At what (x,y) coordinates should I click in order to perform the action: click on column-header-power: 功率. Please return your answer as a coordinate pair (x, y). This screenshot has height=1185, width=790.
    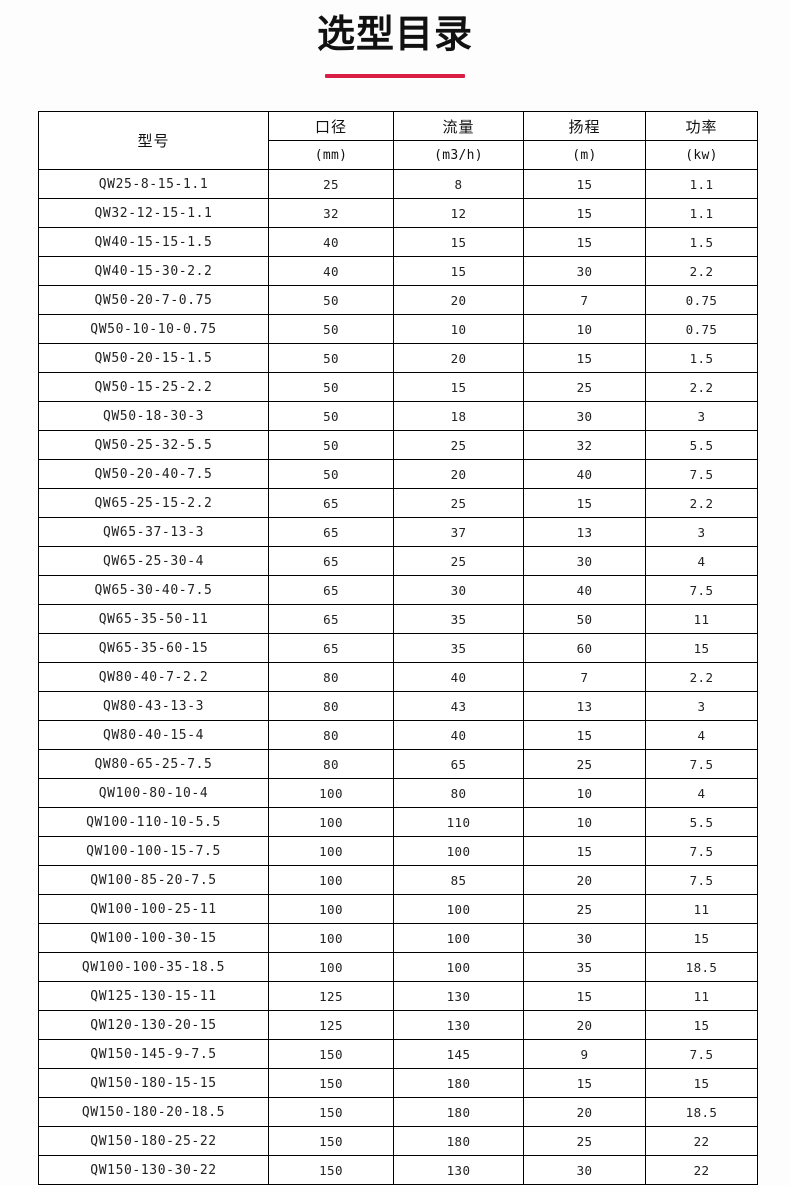
    Looking at the image, I should click on (701, 126).